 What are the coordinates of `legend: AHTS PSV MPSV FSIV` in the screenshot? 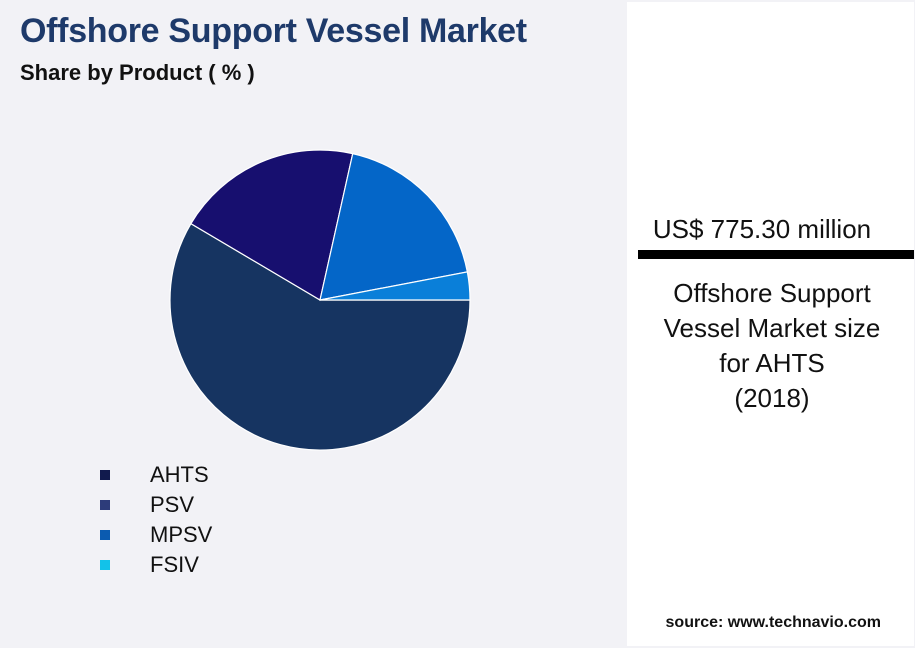 It's located at (200, 522).